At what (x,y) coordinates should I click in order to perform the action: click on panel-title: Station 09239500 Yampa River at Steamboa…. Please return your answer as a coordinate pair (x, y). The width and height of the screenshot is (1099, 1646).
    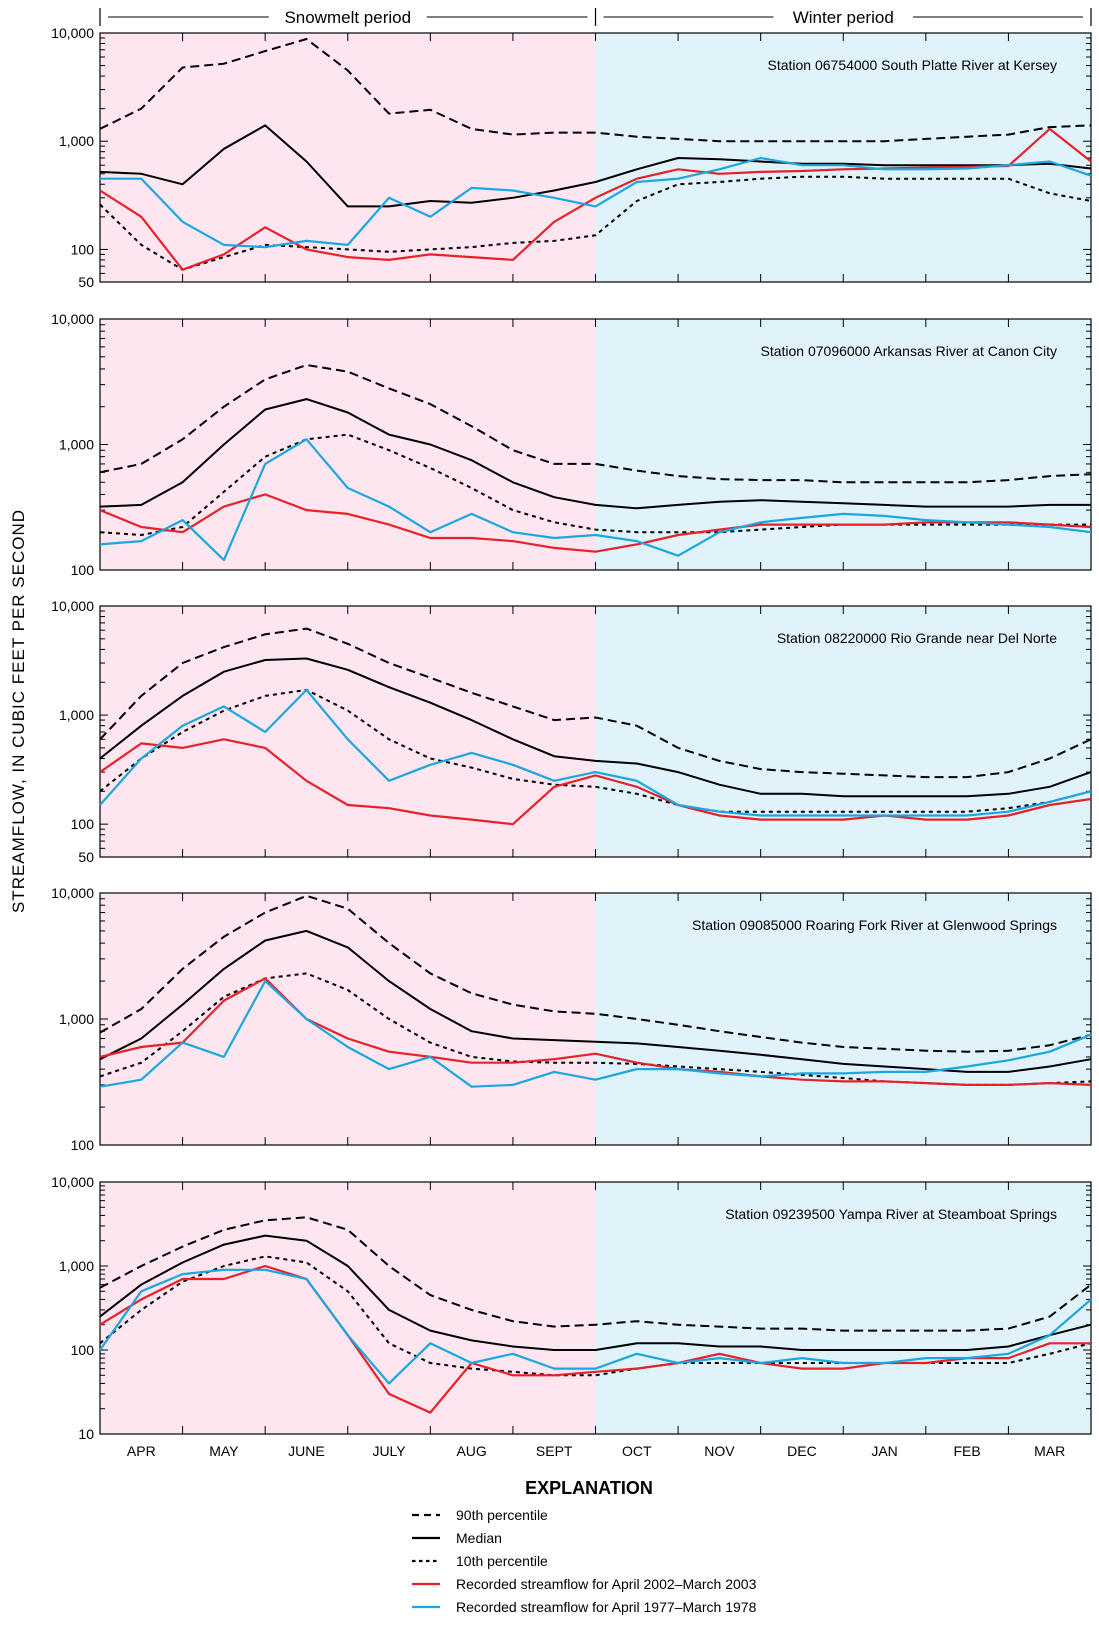
    Looking at the image, I should click on (891, 1214).